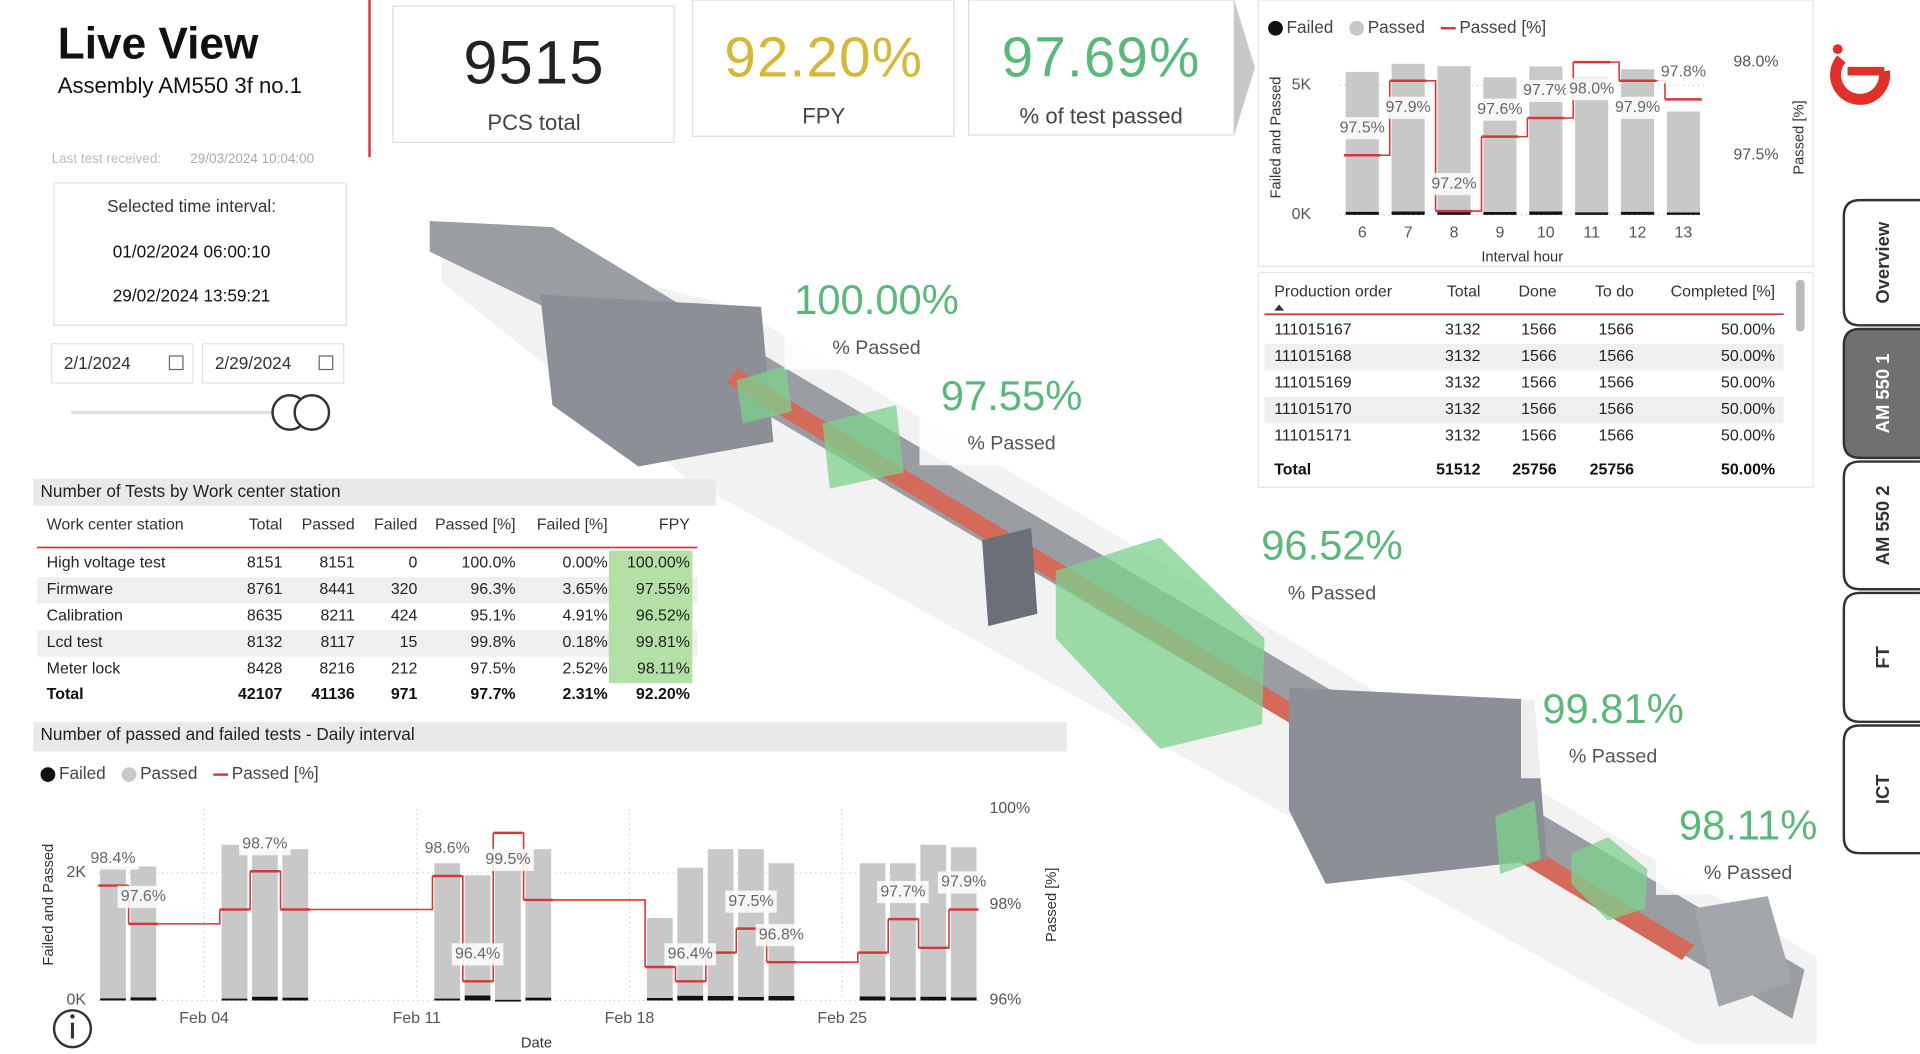 The image size is (1920, 1054). I want to click on table-cell: 3.65%, so click(584, 589).